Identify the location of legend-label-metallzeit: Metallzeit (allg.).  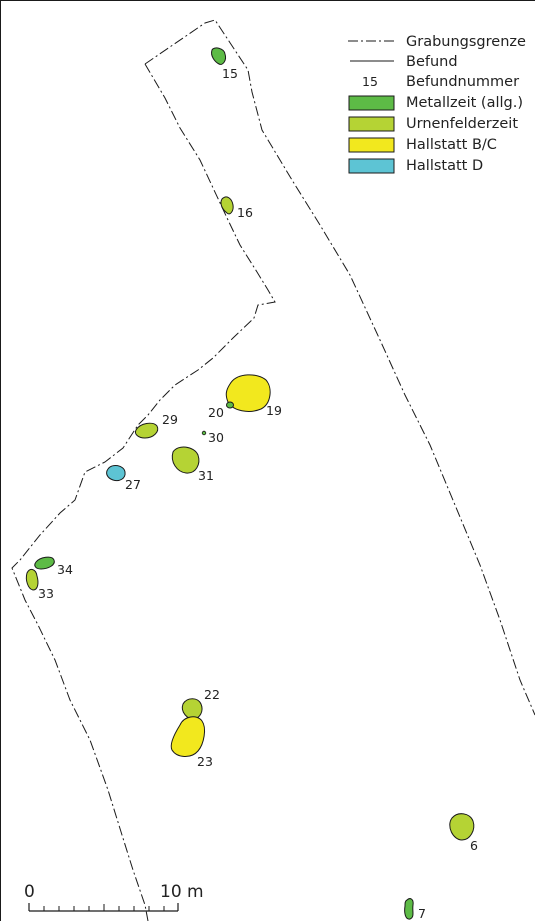
(464, 103).